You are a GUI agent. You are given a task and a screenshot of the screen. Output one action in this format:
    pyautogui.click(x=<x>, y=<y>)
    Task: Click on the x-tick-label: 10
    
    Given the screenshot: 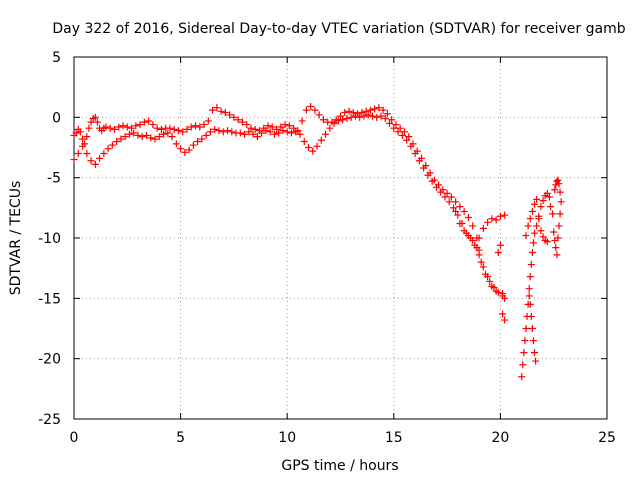 What is the action you would take?
    pyautogui.click(x=287, y=438)
    